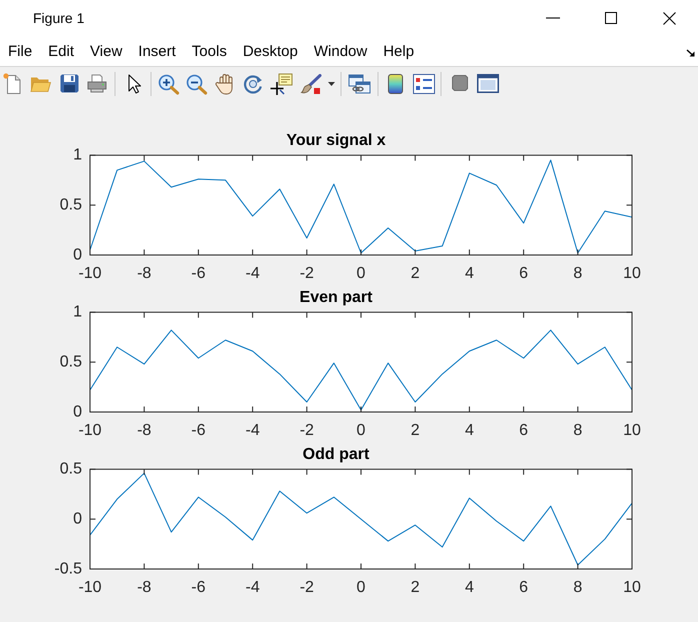 This screenshot has width=698, height=622. I want to click on chart-title: Even part, so click(337, 297).